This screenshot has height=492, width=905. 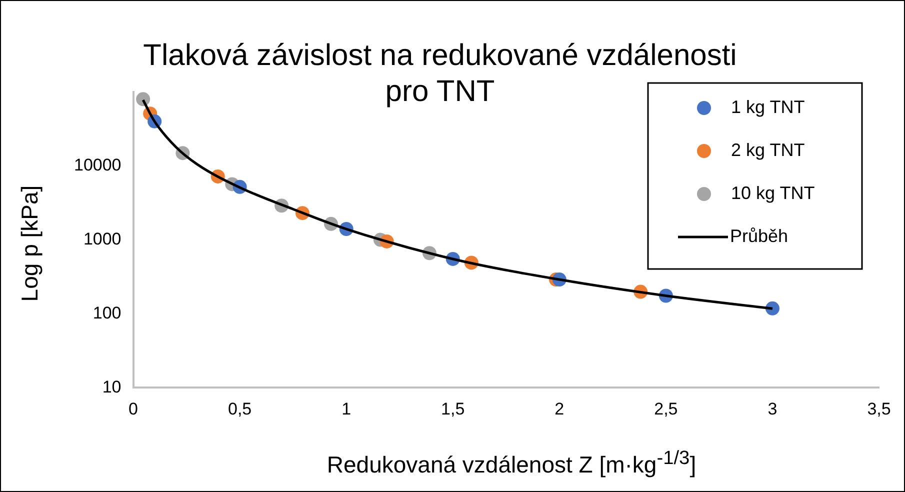 What do you see at coordinates (30, 244) in the screenshot?
I see `y-axis-title: Log p [kPa]` at bounding box center [30, 244].